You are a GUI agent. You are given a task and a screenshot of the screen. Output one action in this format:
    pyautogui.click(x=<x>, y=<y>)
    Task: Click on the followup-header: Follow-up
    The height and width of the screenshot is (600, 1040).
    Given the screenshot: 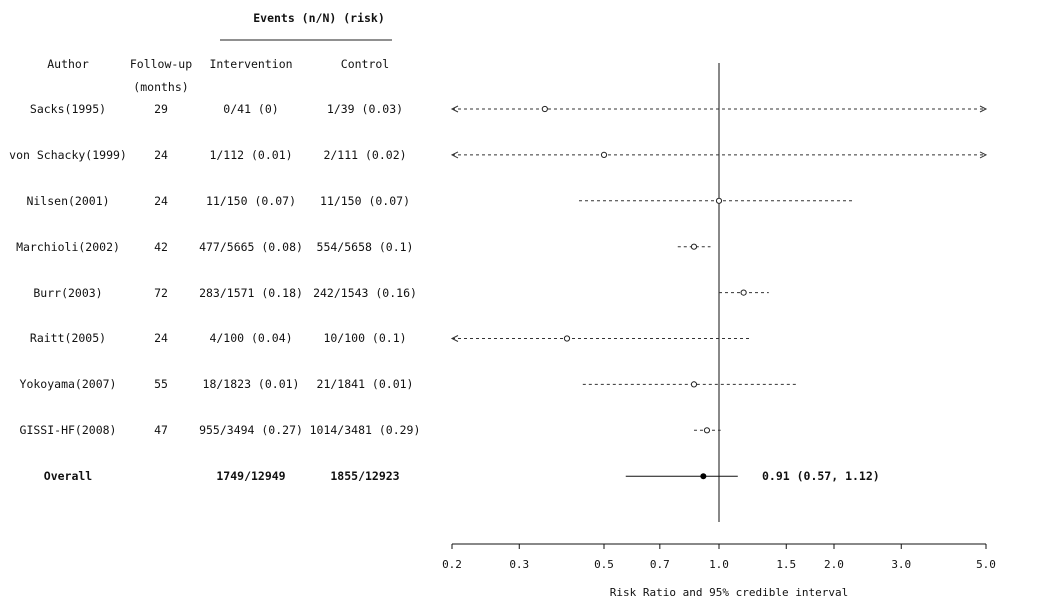 What is the action you would take?
    pyautogui.click(x=161, y=64)
    